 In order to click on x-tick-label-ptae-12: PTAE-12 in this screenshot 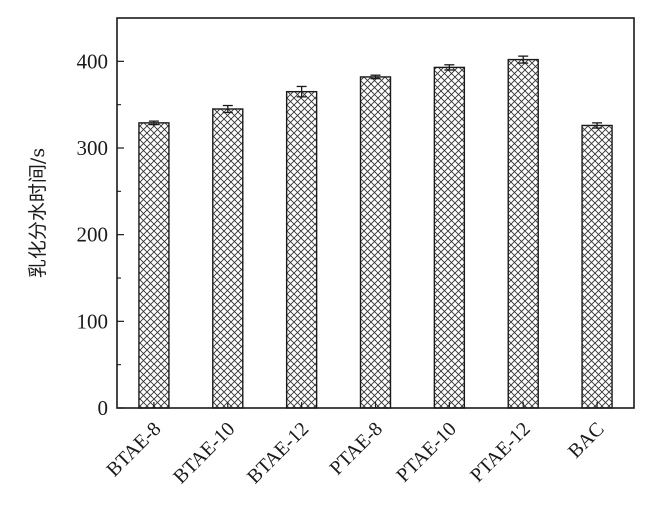, I will do `click(500, 452)`.